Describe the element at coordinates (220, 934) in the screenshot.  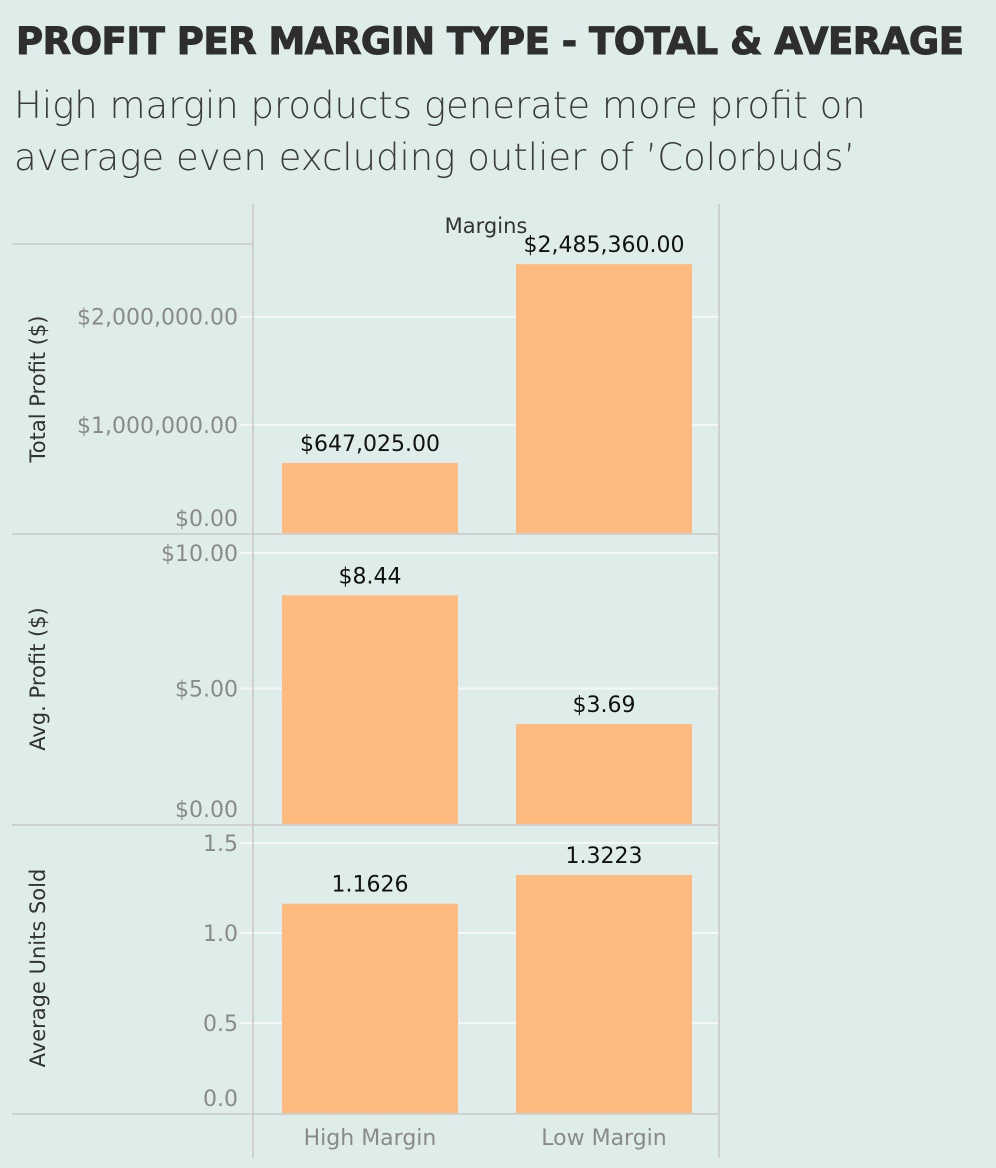
I see `y-tick-label: 1.0` at that location.